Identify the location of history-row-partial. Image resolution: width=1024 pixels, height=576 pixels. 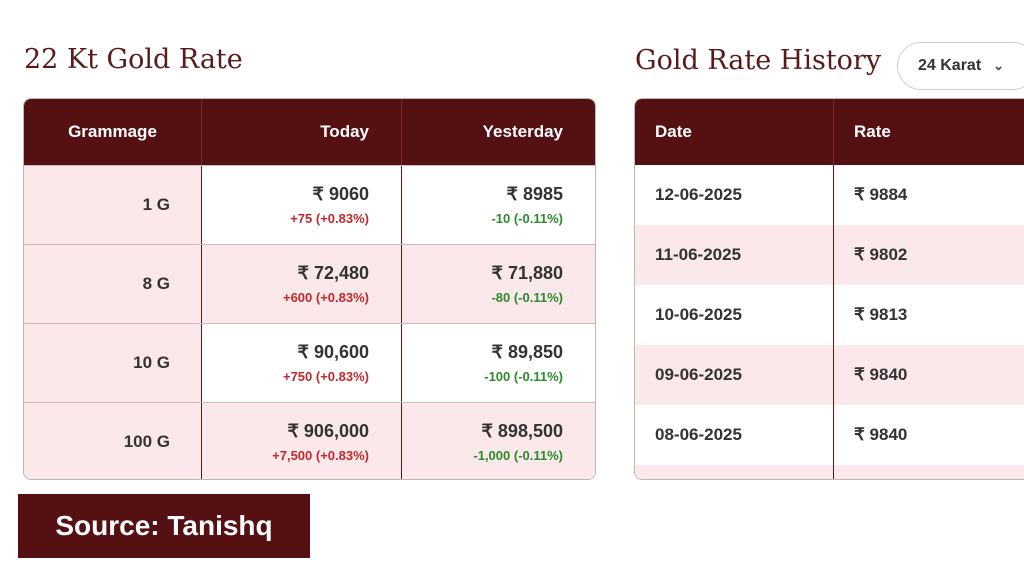
(829, 472).